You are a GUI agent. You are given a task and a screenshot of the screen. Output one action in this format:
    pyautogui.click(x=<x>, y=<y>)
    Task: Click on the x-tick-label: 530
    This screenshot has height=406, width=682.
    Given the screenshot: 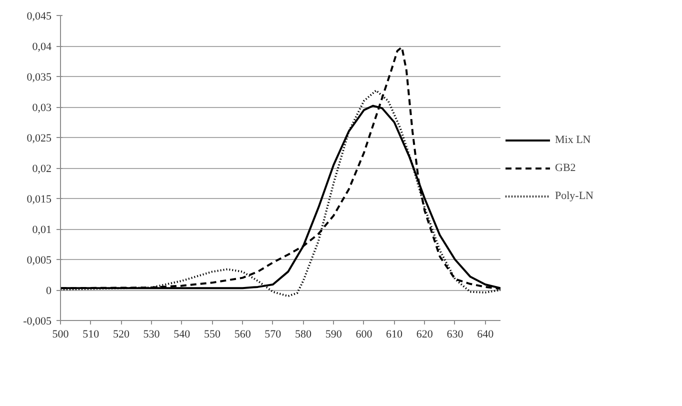 What is the action you would take?
    pyautogui.click(x=151, y=334)
    